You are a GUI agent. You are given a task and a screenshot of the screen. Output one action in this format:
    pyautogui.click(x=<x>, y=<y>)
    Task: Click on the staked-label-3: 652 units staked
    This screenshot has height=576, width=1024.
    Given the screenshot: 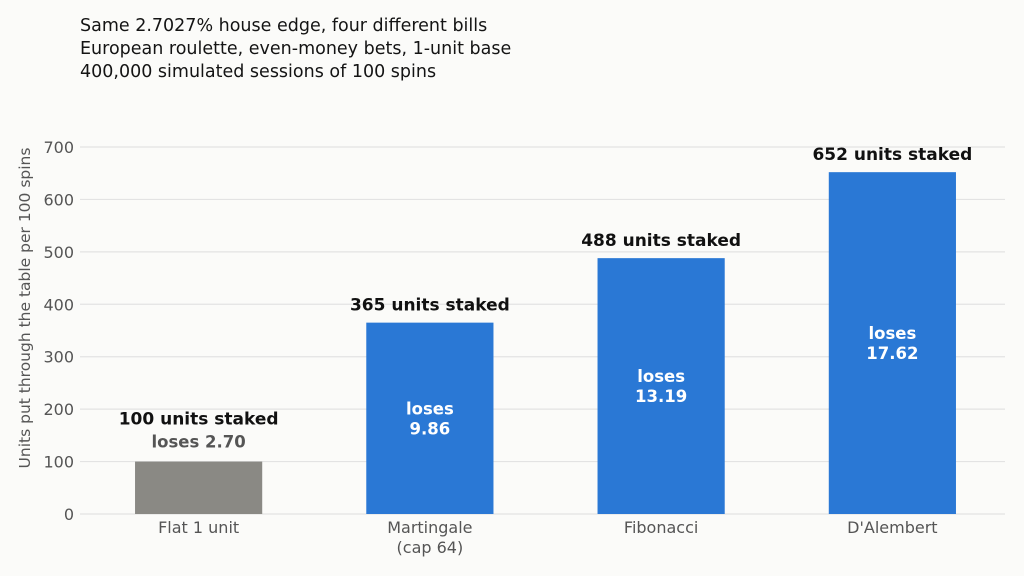 What is the action you would take?
    pyautogui.click(x=892, y=155)
    